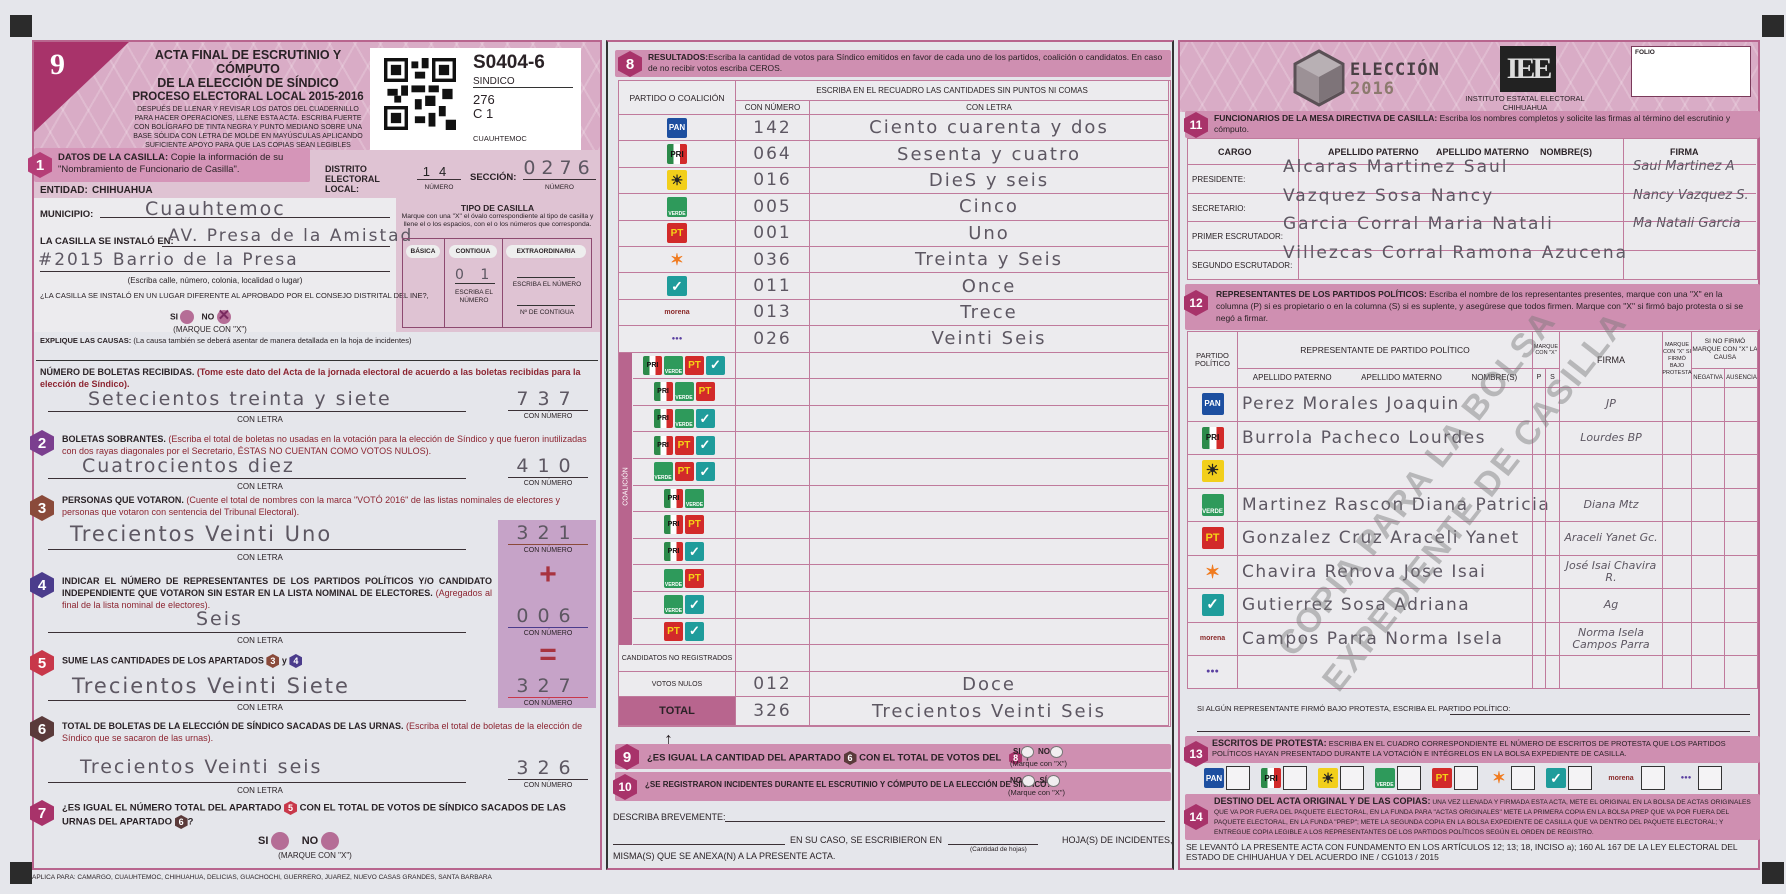 The width and height of the screenshot is (1786, 894). Describe the element at coordinates (1611, 438) in the screenshot. I see `representative-signature: Lourdes BP` at that location.